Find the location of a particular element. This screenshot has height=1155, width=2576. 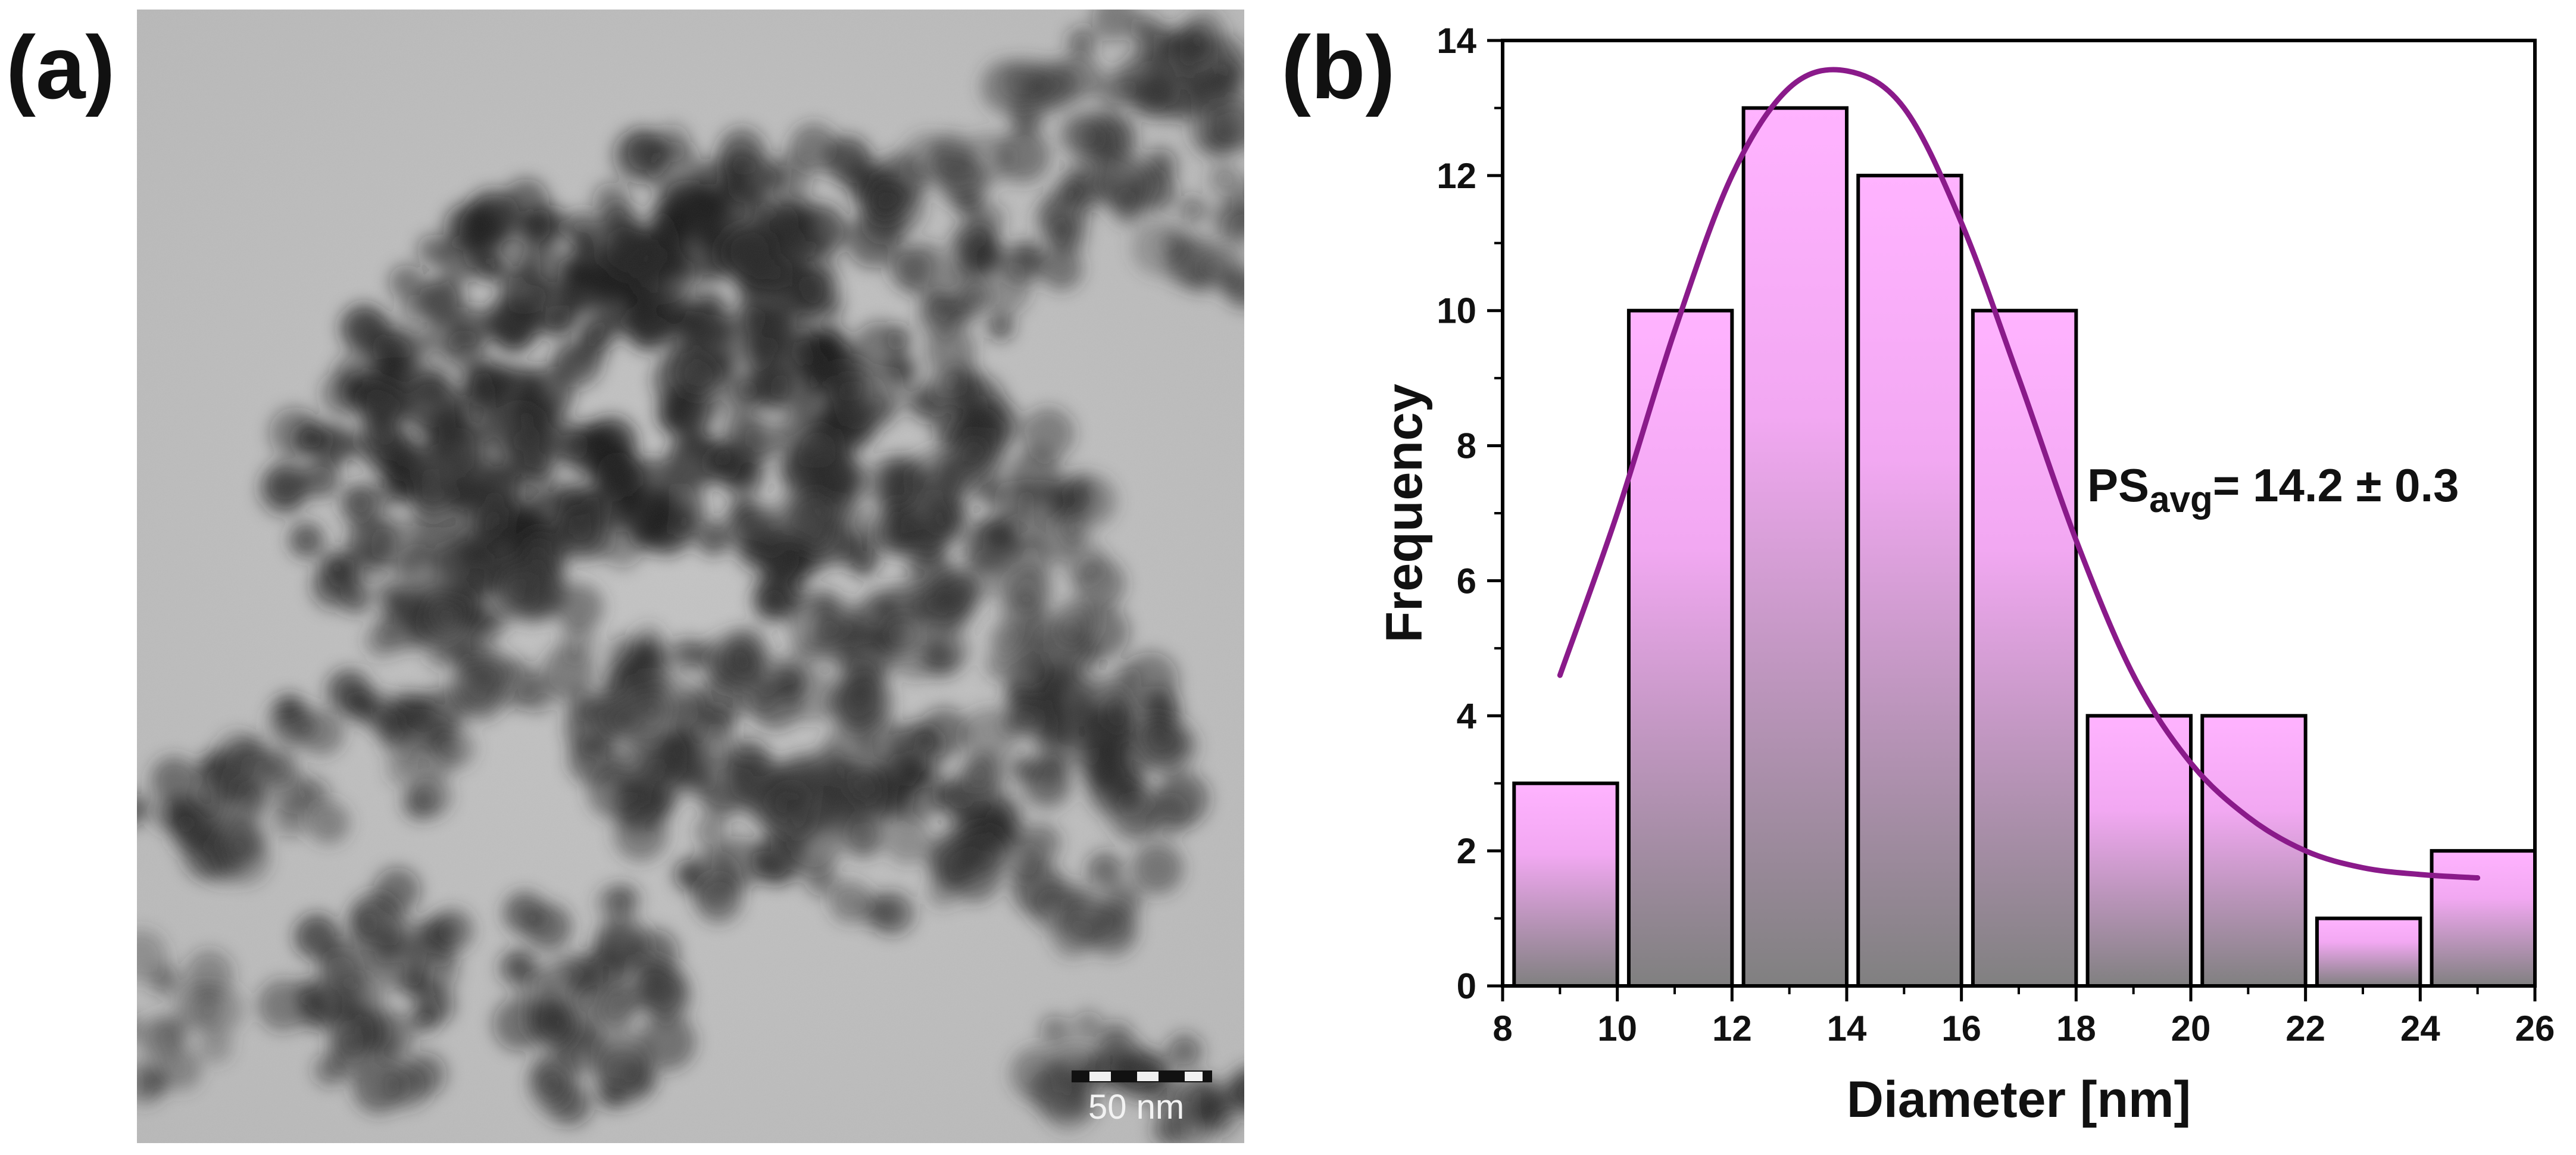

x-tick-label: 10 is located at coordinates (1617, 1028).